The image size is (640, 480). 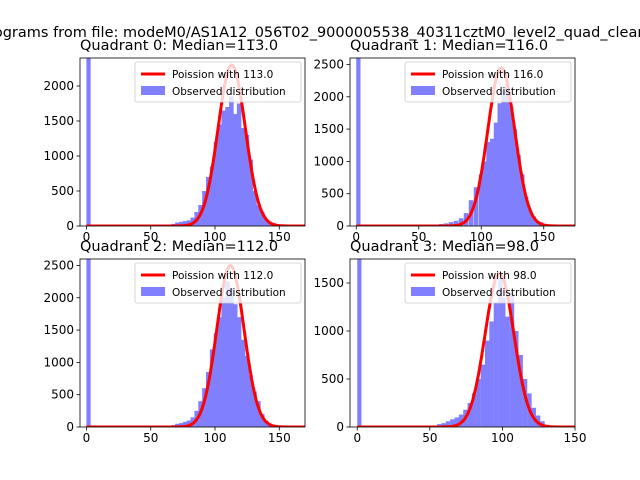 What do you see at coordinates (179, 247) in the screenshot?
I see `subplot-title: Quadrant 2: Median=112.0` at bounding box center [179, 247].